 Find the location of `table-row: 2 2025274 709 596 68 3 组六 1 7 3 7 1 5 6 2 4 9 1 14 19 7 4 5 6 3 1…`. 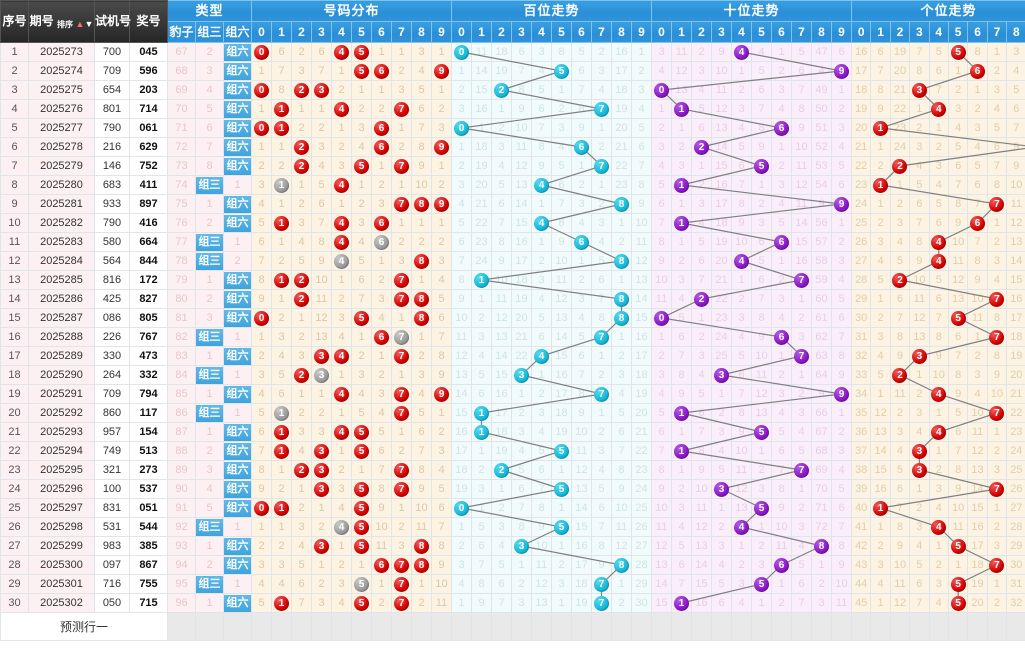

table-row: 2 2025274 709 596 68 3 组六 1 7 3 7 1 5 6 2 4 9 1 14 19 7 4 5 6 3 1… is located at coordinates (512, 71).